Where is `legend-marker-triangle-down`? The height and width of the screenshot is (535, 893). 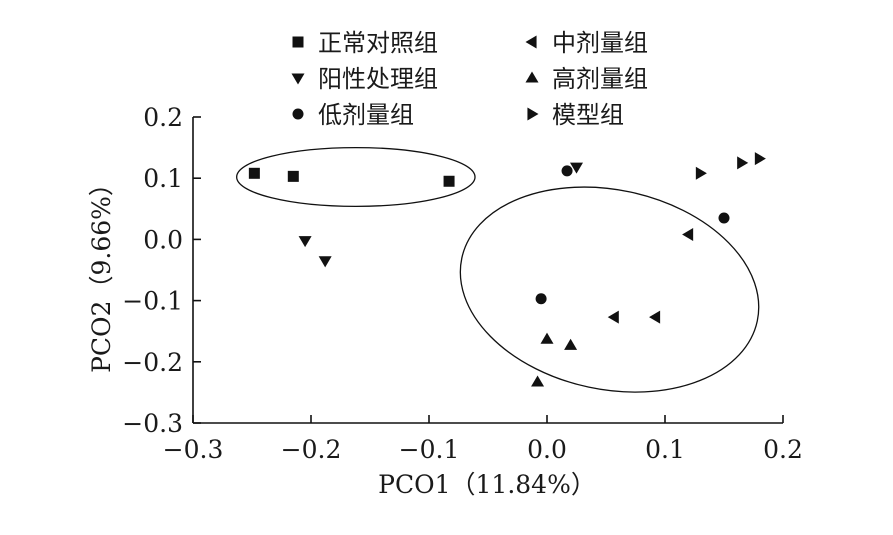
legend-marker-triangle-down is located at coordinates (298, 79).